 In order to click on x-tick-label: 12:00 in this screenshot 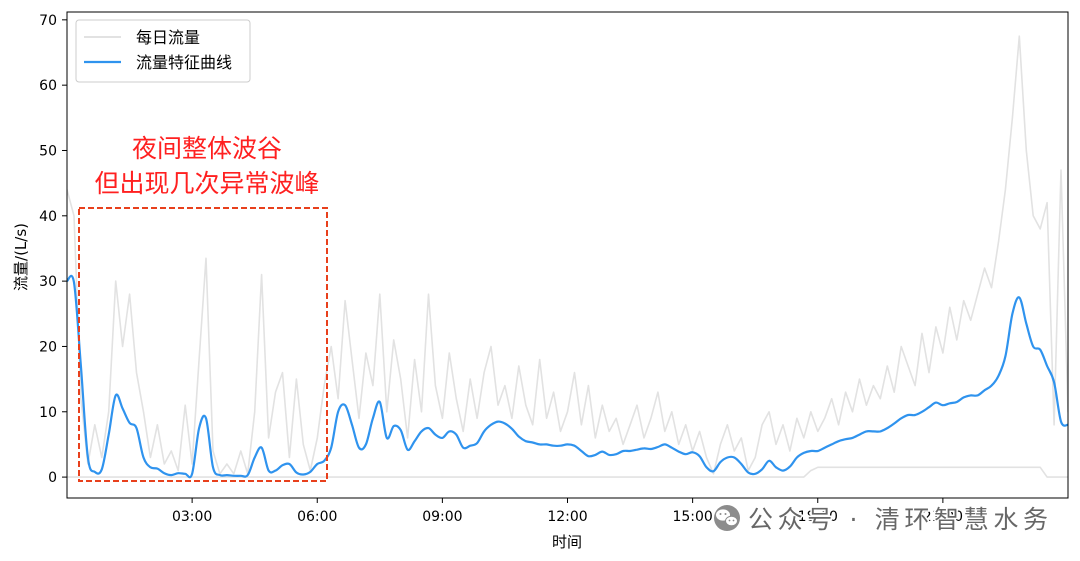, I will do `click(567, 517)`.